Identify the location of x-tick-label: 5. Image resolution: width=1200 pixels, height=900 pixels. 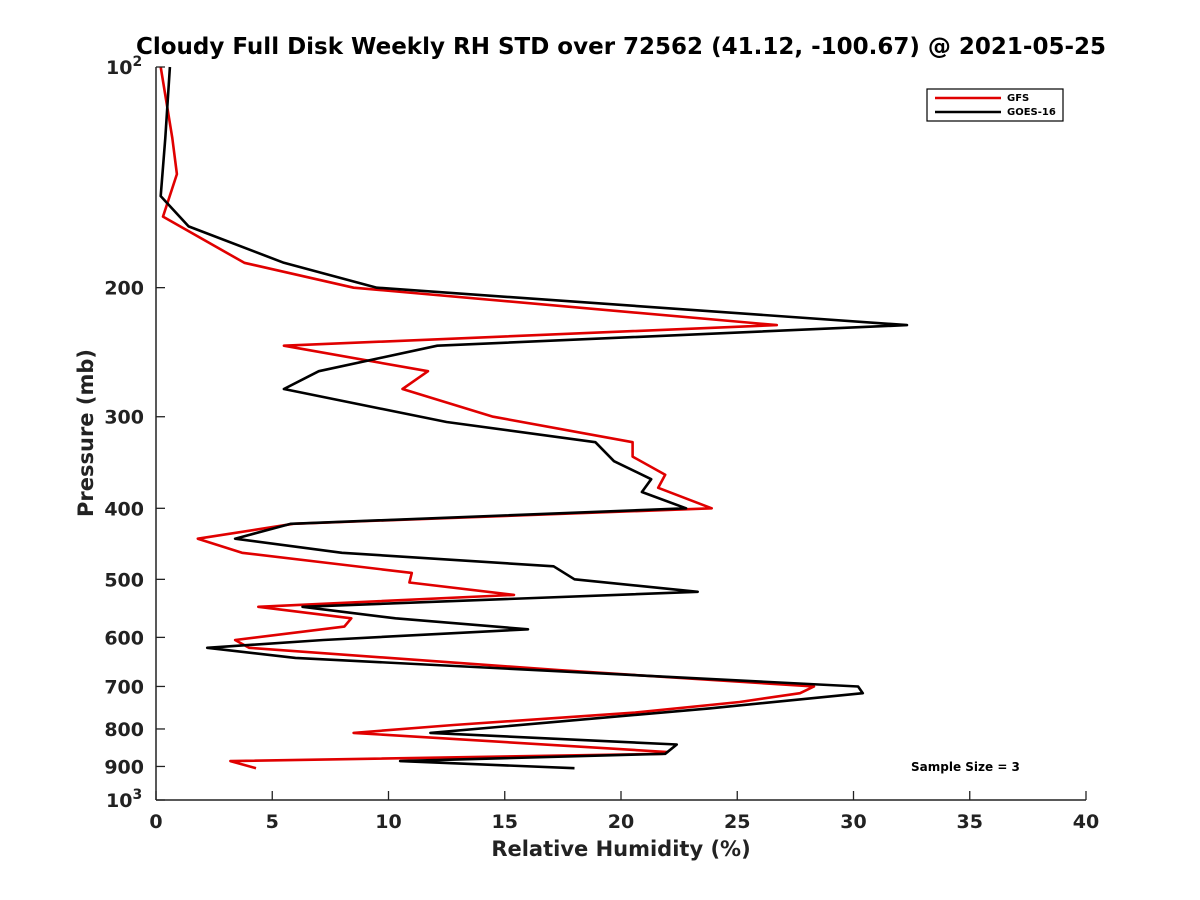
(272, 822).